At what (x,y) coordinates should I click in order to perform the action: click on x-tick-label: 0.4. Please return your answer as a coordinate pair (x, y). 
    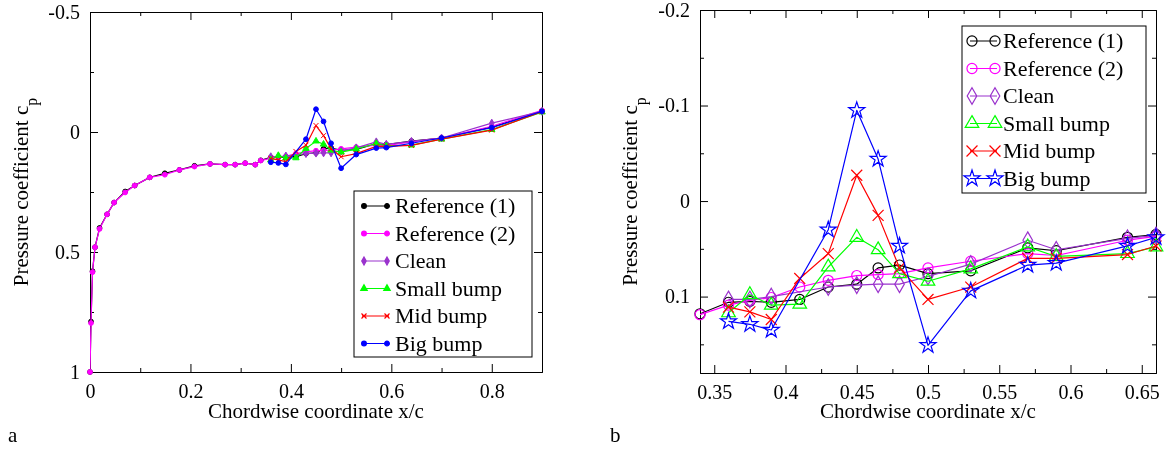
    Looking at the image, I should click on (786, 392).